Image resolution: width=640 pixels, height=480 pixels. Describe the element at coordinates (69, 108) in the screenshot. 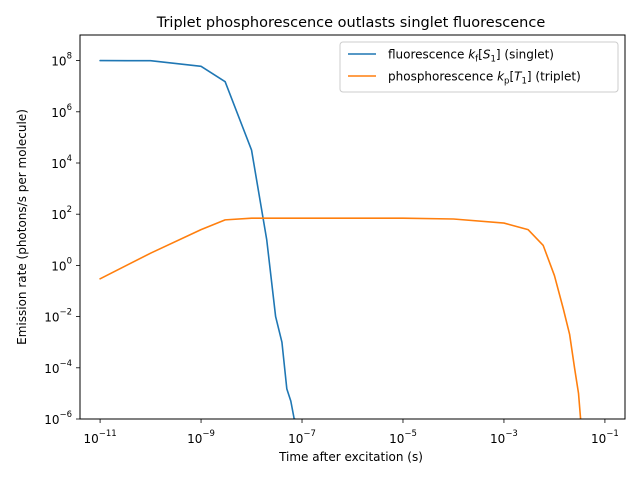

I see `y-tick-exponent: 6` at that location.